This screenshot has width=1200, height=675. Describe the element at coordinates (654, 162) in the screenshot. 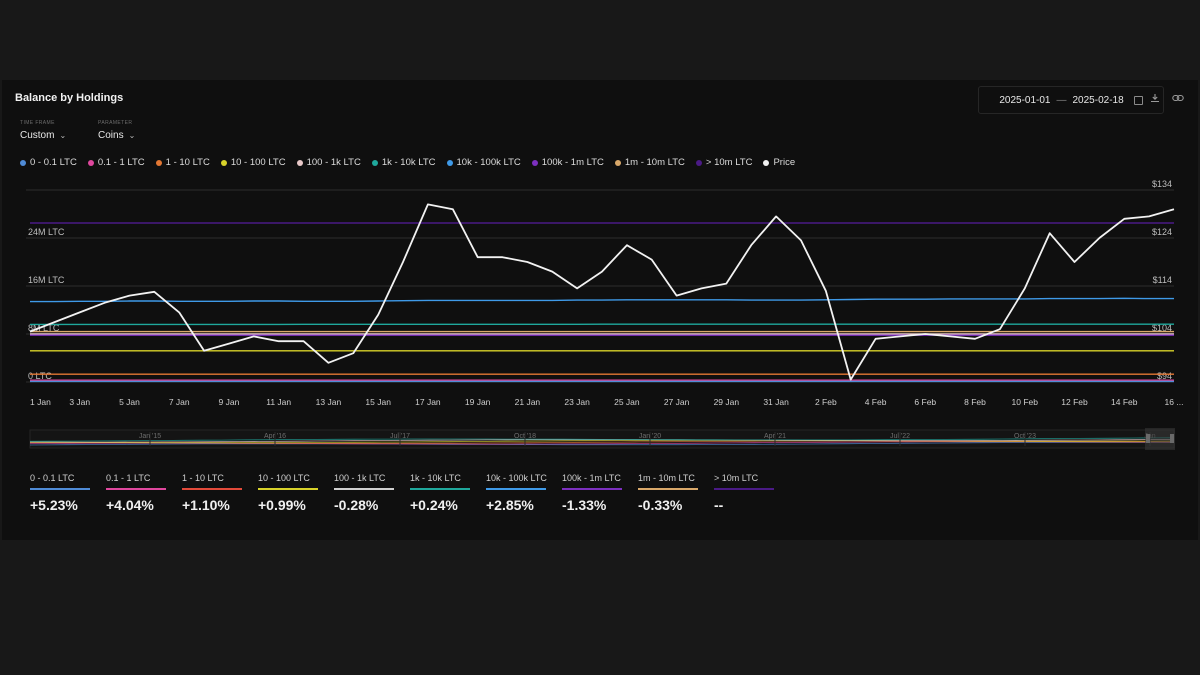

I see `legend-label: 1m - 10m LTC` at that location.